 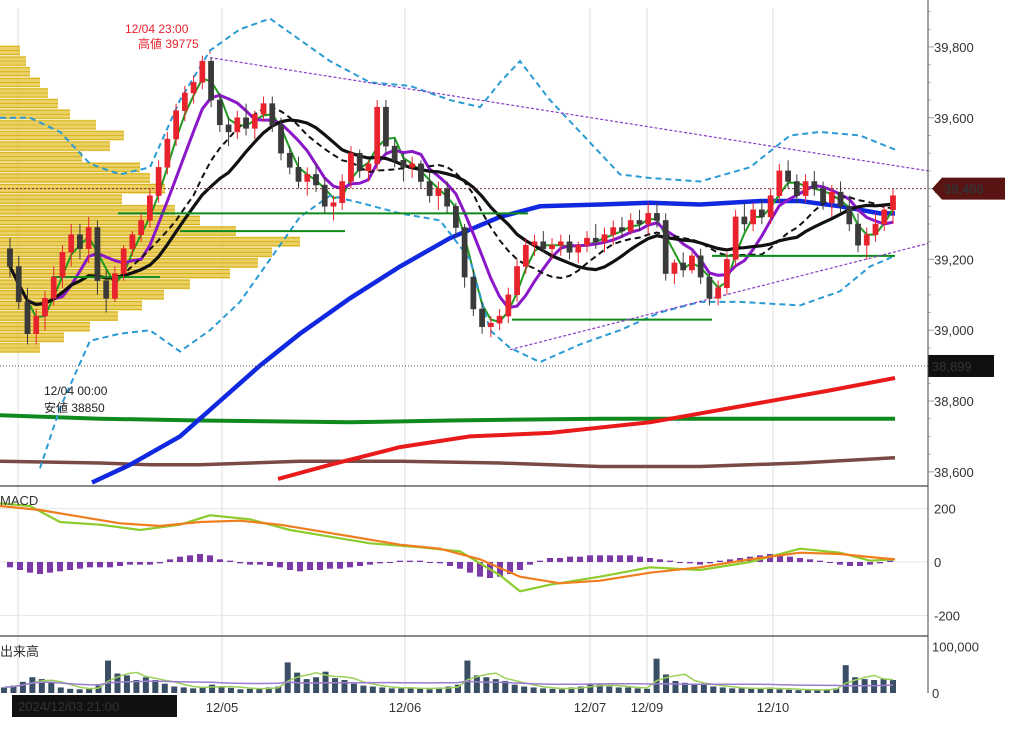 What do you see at coordinates (773, 707) in the screenshot?
I see `x-tick-label: 12/10` at bounding box center [773, 707].